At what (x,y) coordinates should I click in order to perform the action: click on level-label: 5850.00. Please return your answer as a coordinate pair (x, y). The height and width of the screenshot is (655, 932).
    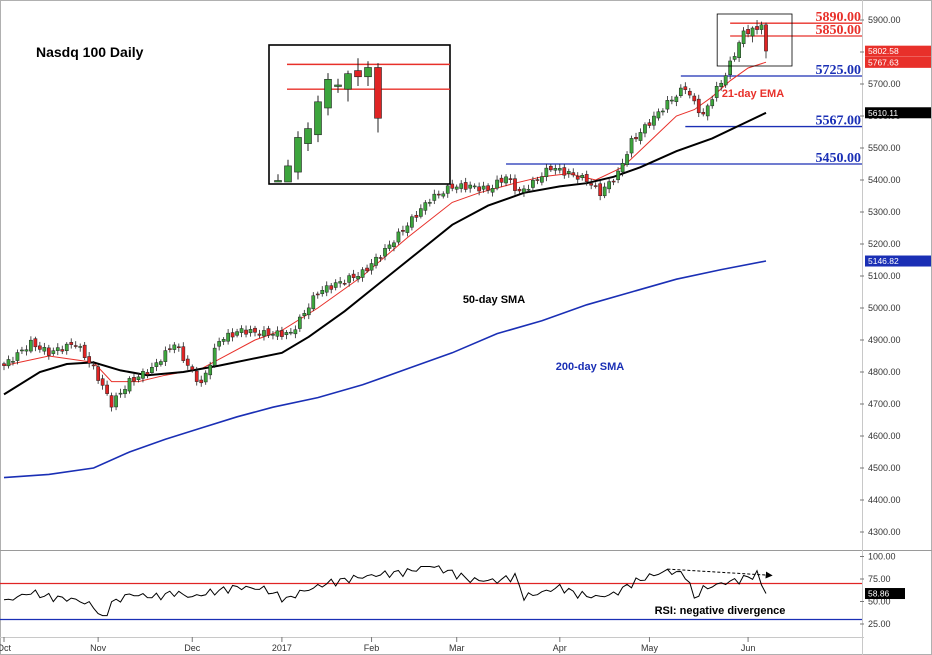
    Looking at the image, I should click on (839, 30).